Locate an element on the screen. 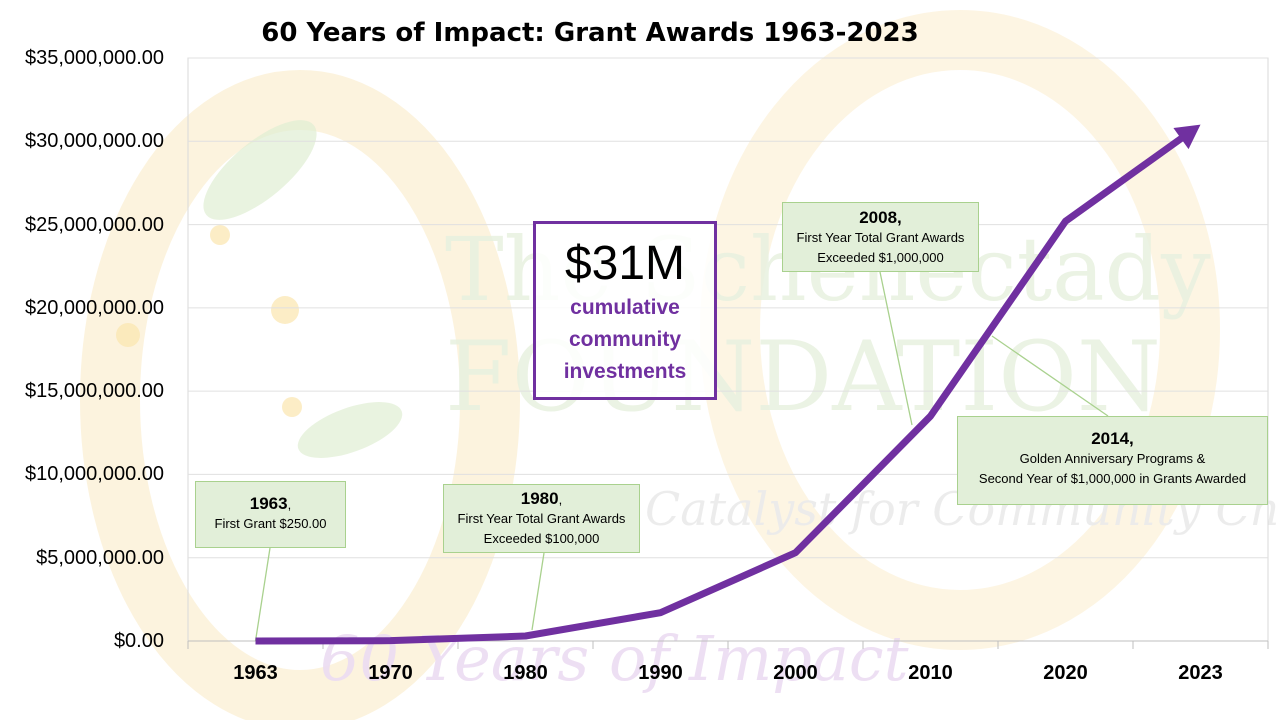  annotation-1980-line-2: Exceeded $100,000 is located at coordinates (541, 538).